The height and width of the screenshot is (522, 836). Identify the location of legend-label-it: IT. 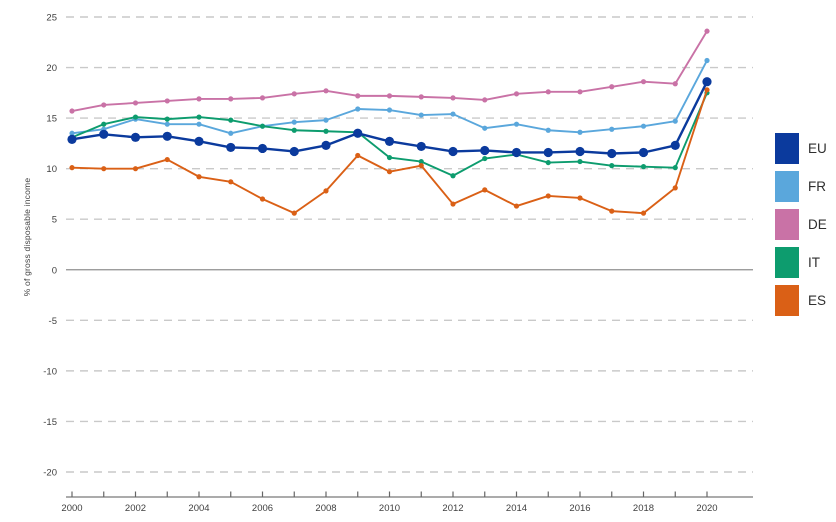
(814, 262).